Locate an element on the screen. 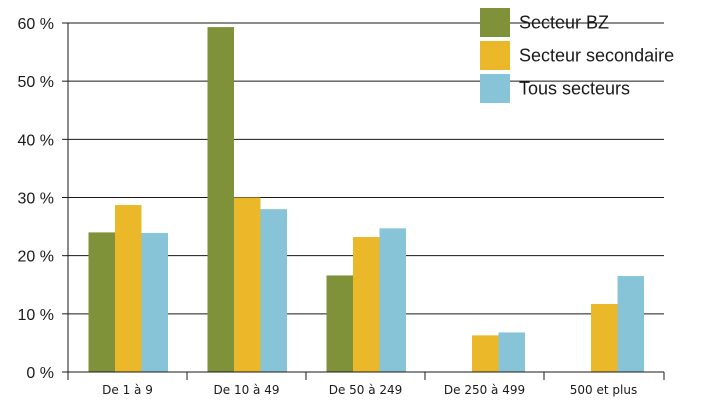 The width and height of the screenshot is (707, 400). x-tick-label: De 10 à 49 is located at coordinates (247, 390).